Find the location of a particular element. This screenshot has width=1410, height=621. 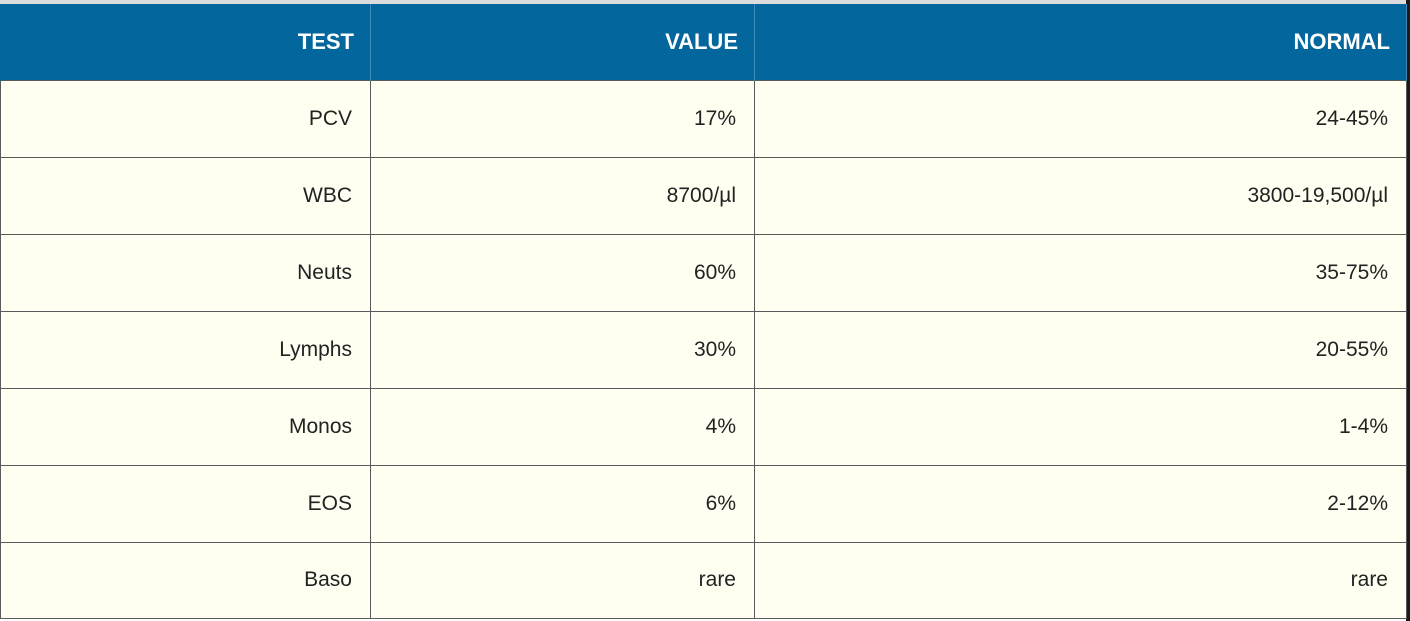

cell-value: 60% is located at coordinates (562, 272).